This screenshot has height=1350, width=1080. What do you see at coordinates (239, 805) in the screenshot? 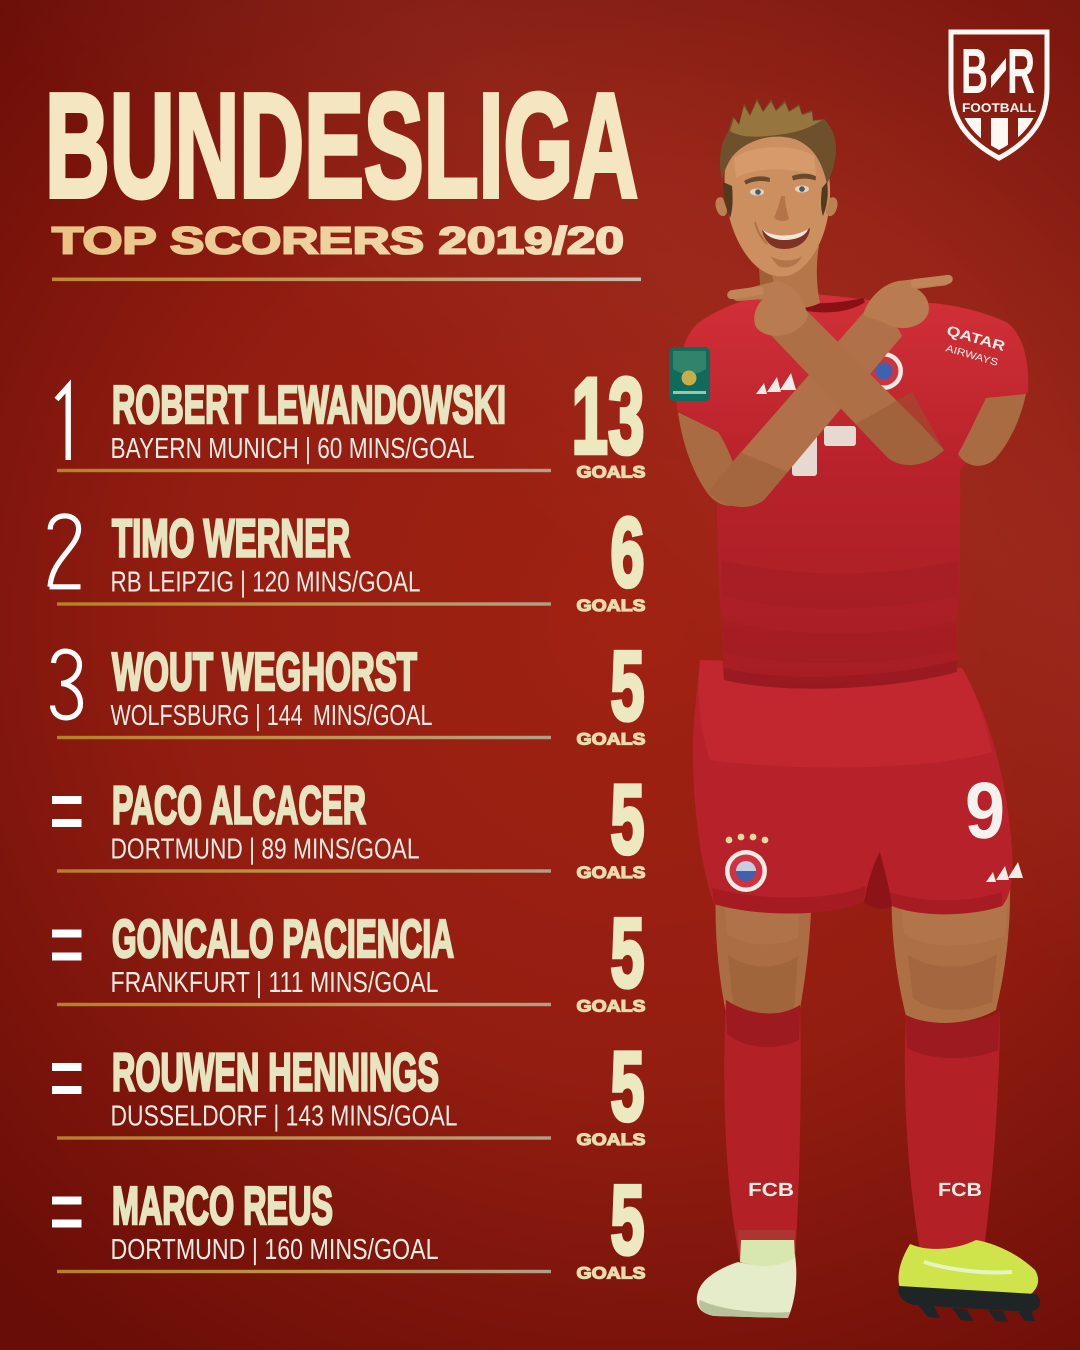
I see `svg-text: PACO ALCACER` at bounding box center [239, 805].